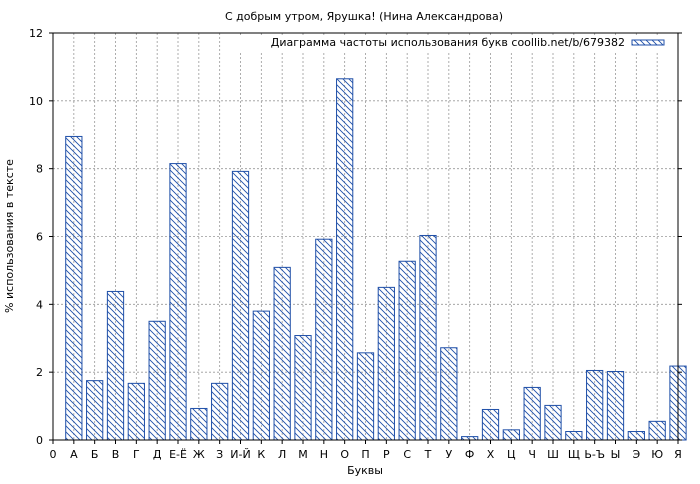  I want to click on x-tick-label: Р, so click(386, 454).